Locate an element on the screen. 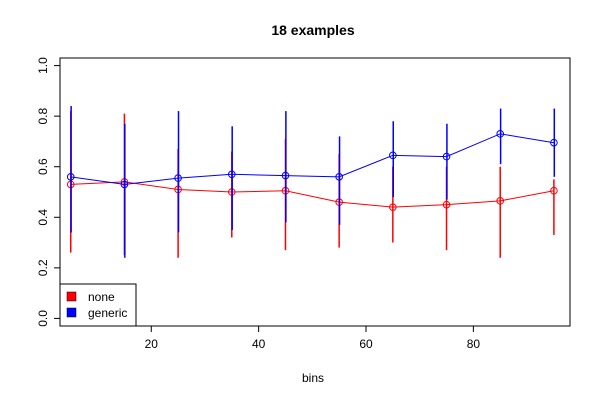 The image size is (600, 400). legend-box is located at coordinates (98, 305).